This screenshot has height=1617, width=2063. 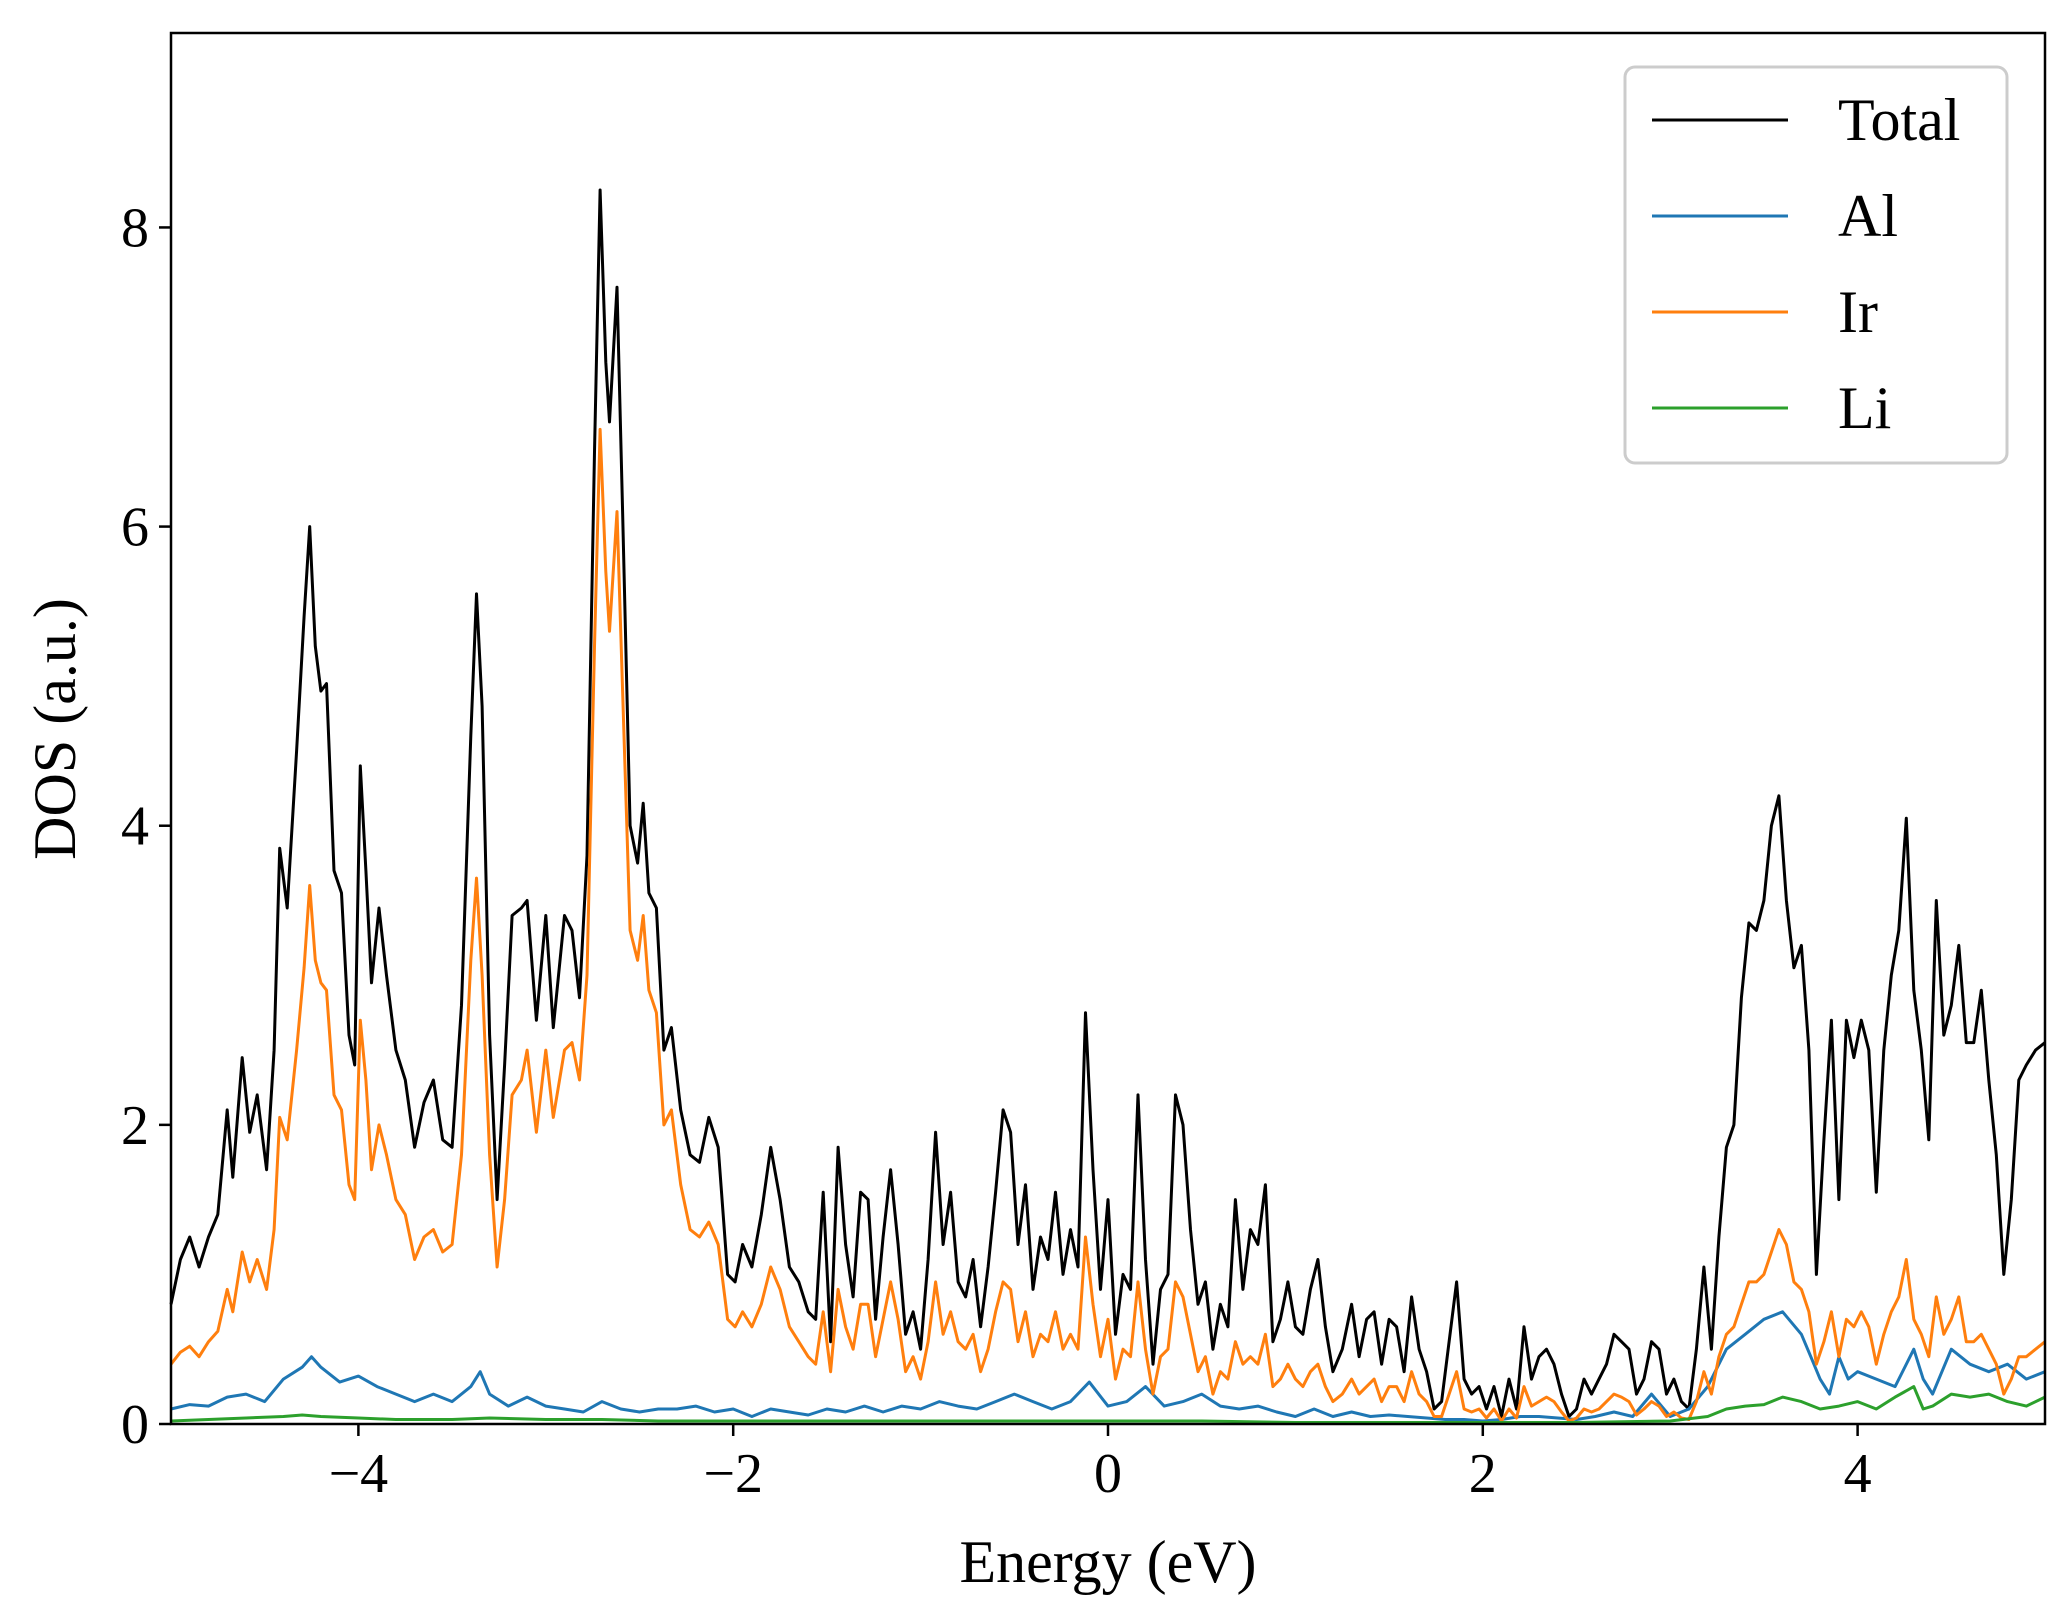 What do you see at coordinates (1858, 1474) in the screenshot?
I see `x-tick-label: 4` at bounding box center [1858, 1474].